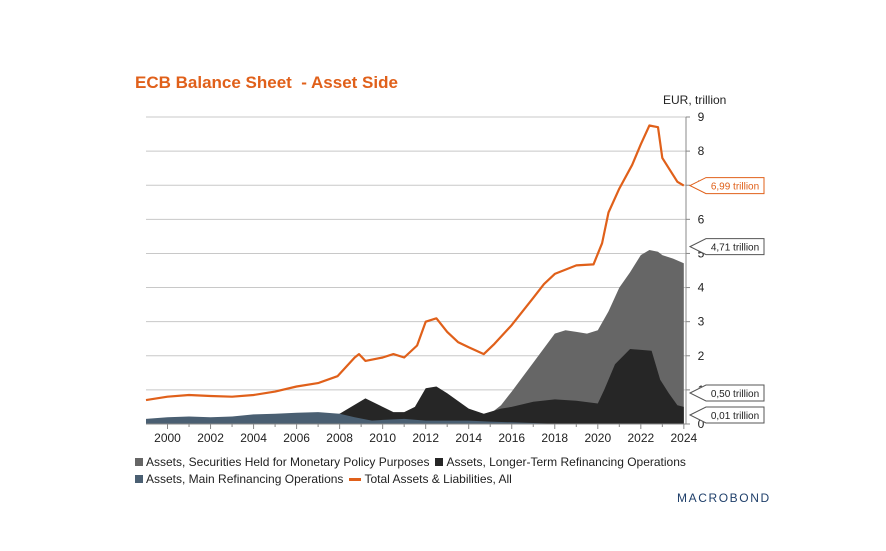  I want to click on y-tick-label: 8, so click(701, 151).